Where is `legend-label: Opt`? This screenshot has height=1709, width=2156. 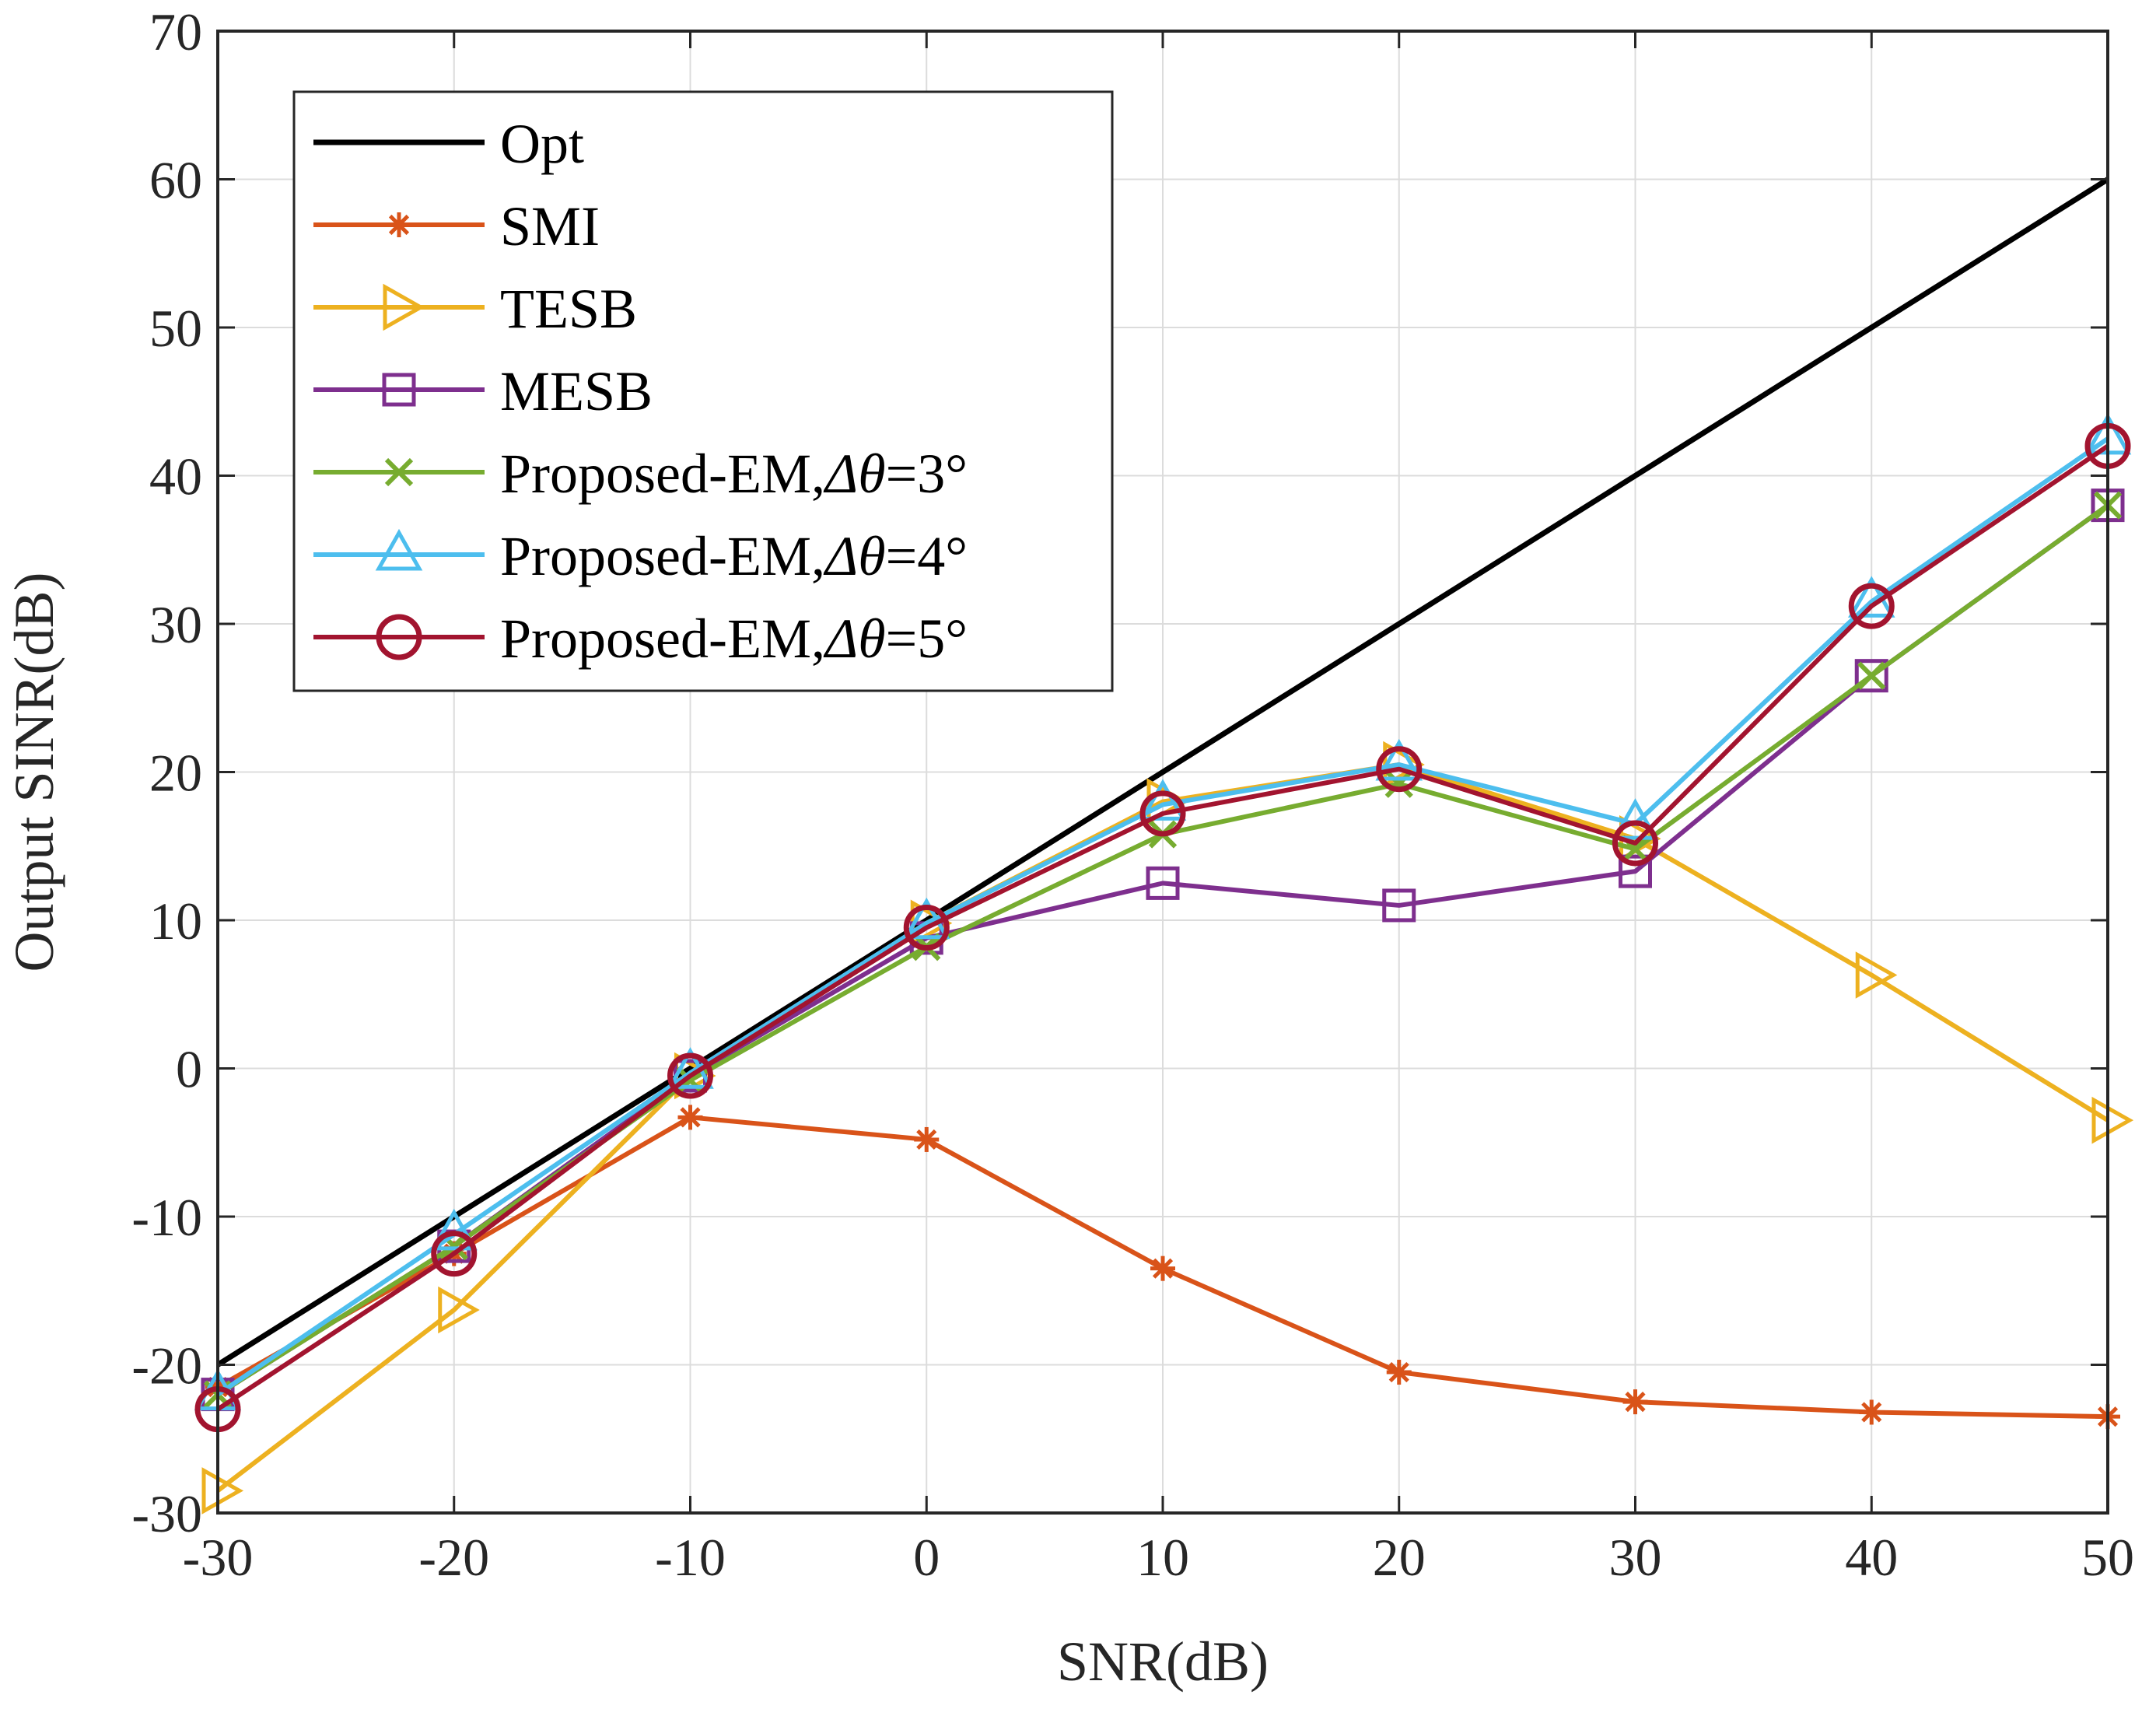 legend-label: Opt is located at coordinates (542, 144).